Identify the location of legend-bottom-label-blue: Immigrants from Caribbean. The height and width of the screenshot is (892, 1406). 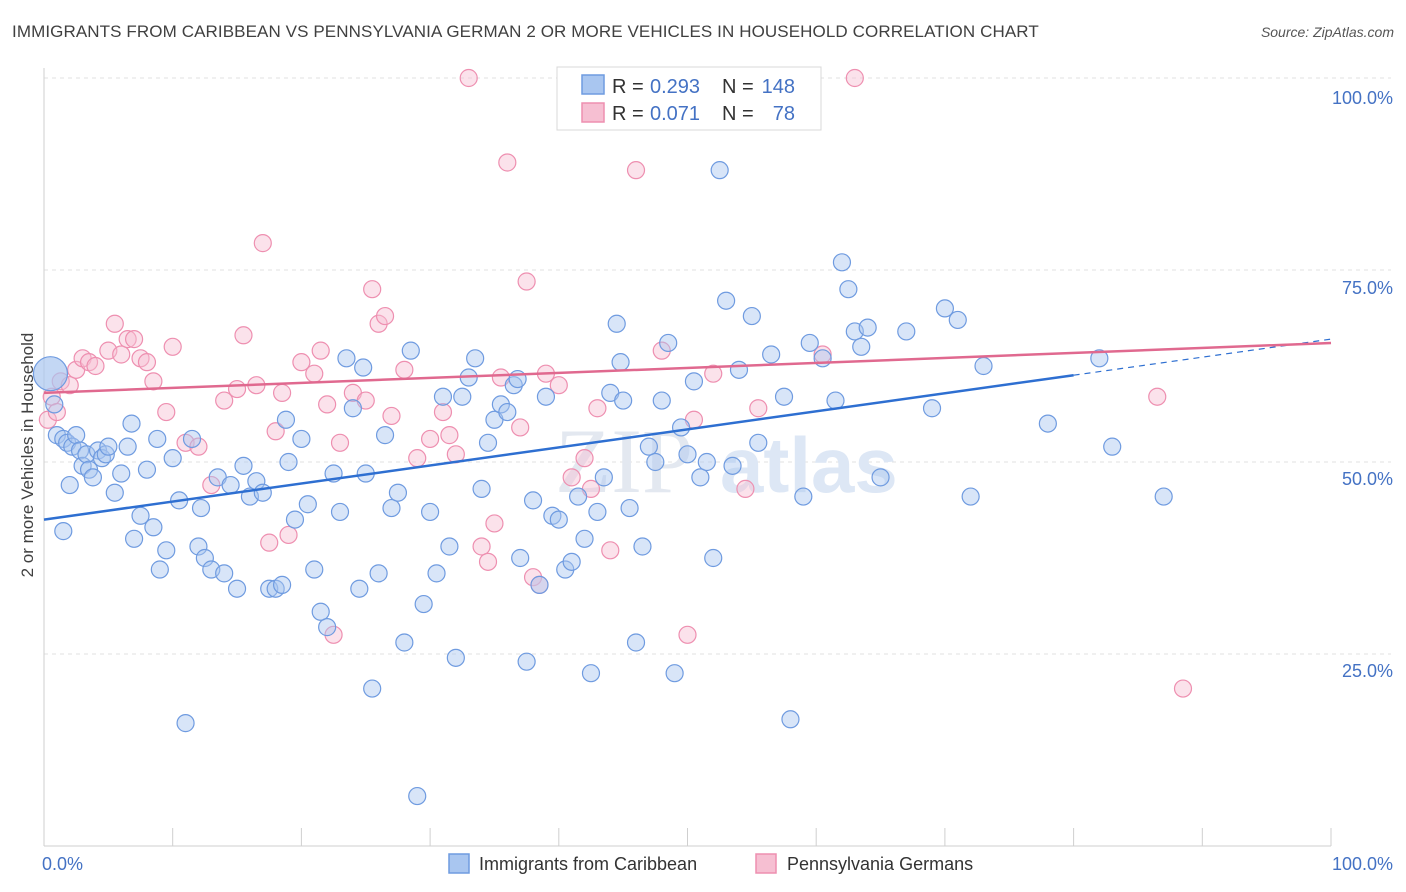
(588, 864).